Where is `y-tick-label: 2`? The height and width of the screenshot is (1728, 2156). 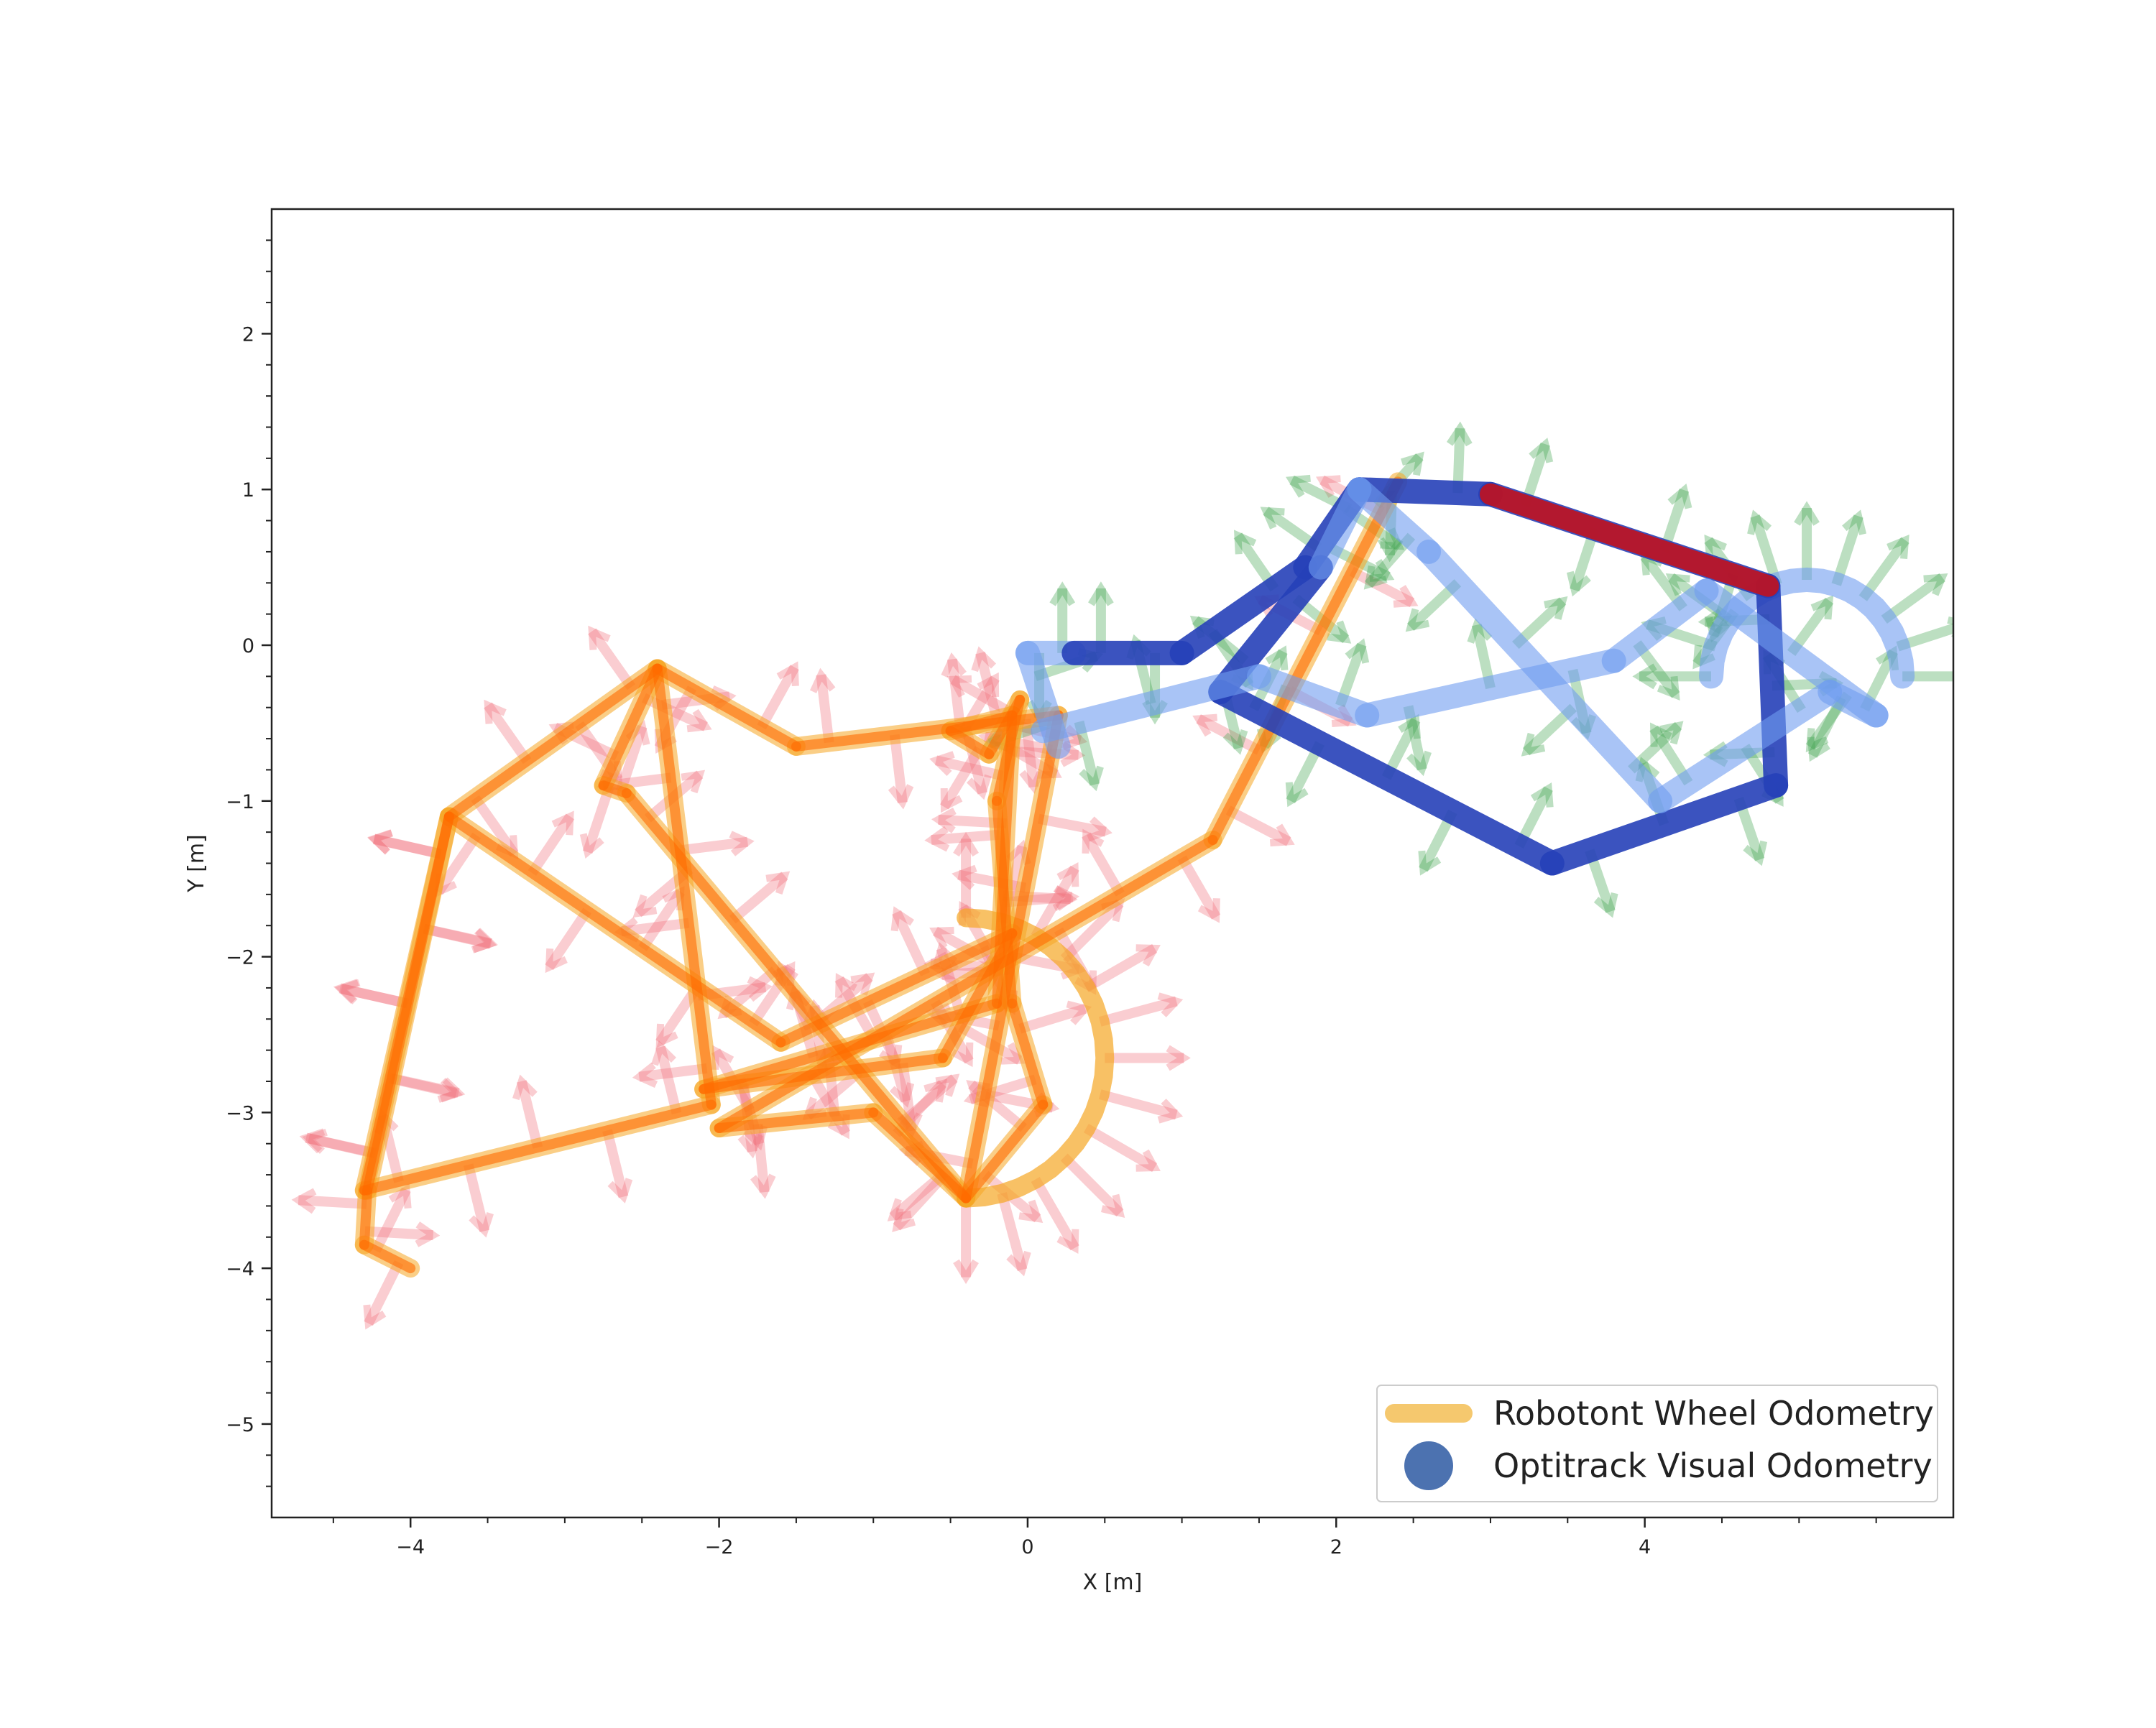
y-tick-label: 2 is located at coordinates (248, 334).